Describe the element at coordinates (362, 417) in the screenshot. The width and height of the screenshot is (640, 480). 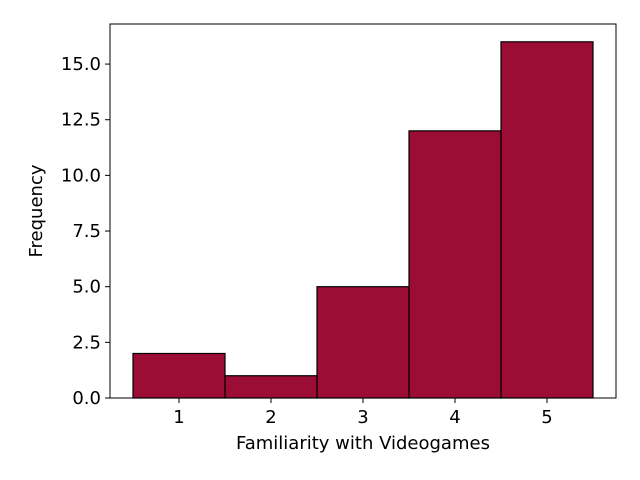
I see `x-tick-label-3: 3` at that location.